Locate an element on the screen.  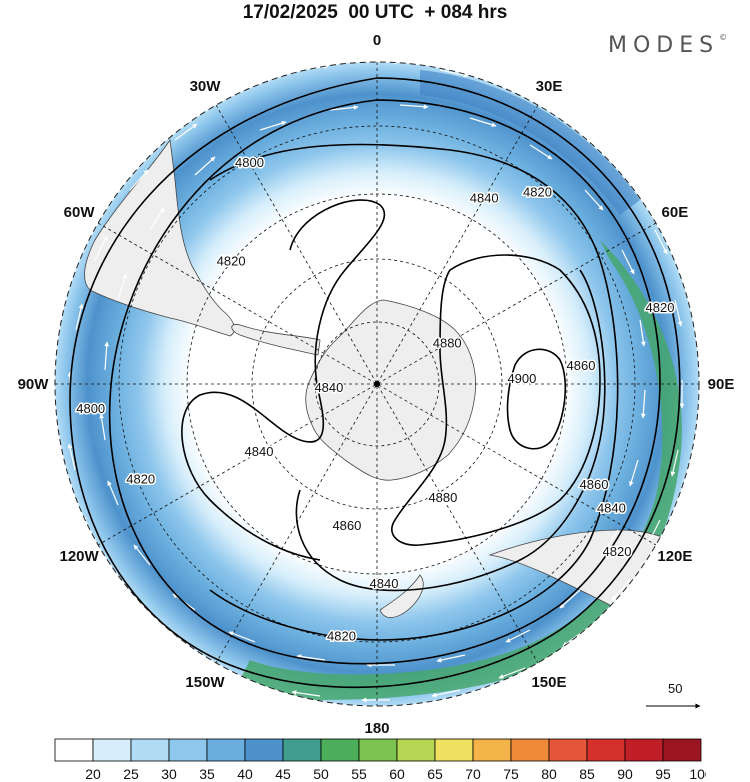
jet-core-blue is located at coordinates (530, 142).